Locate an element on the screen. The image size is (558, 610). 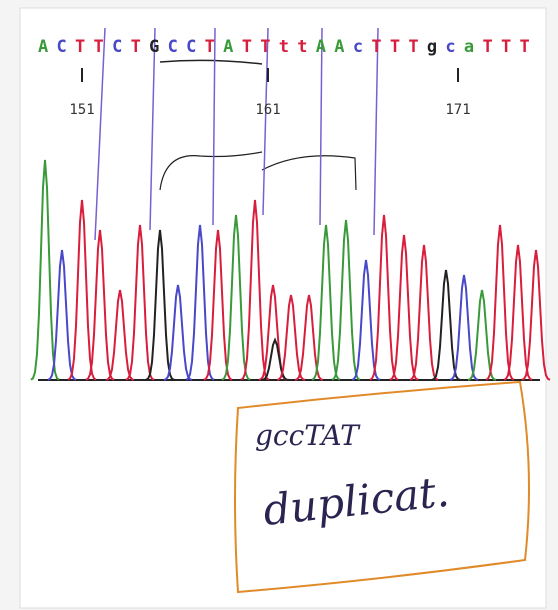
position-label: 171 is located at coordinates (457, 110).